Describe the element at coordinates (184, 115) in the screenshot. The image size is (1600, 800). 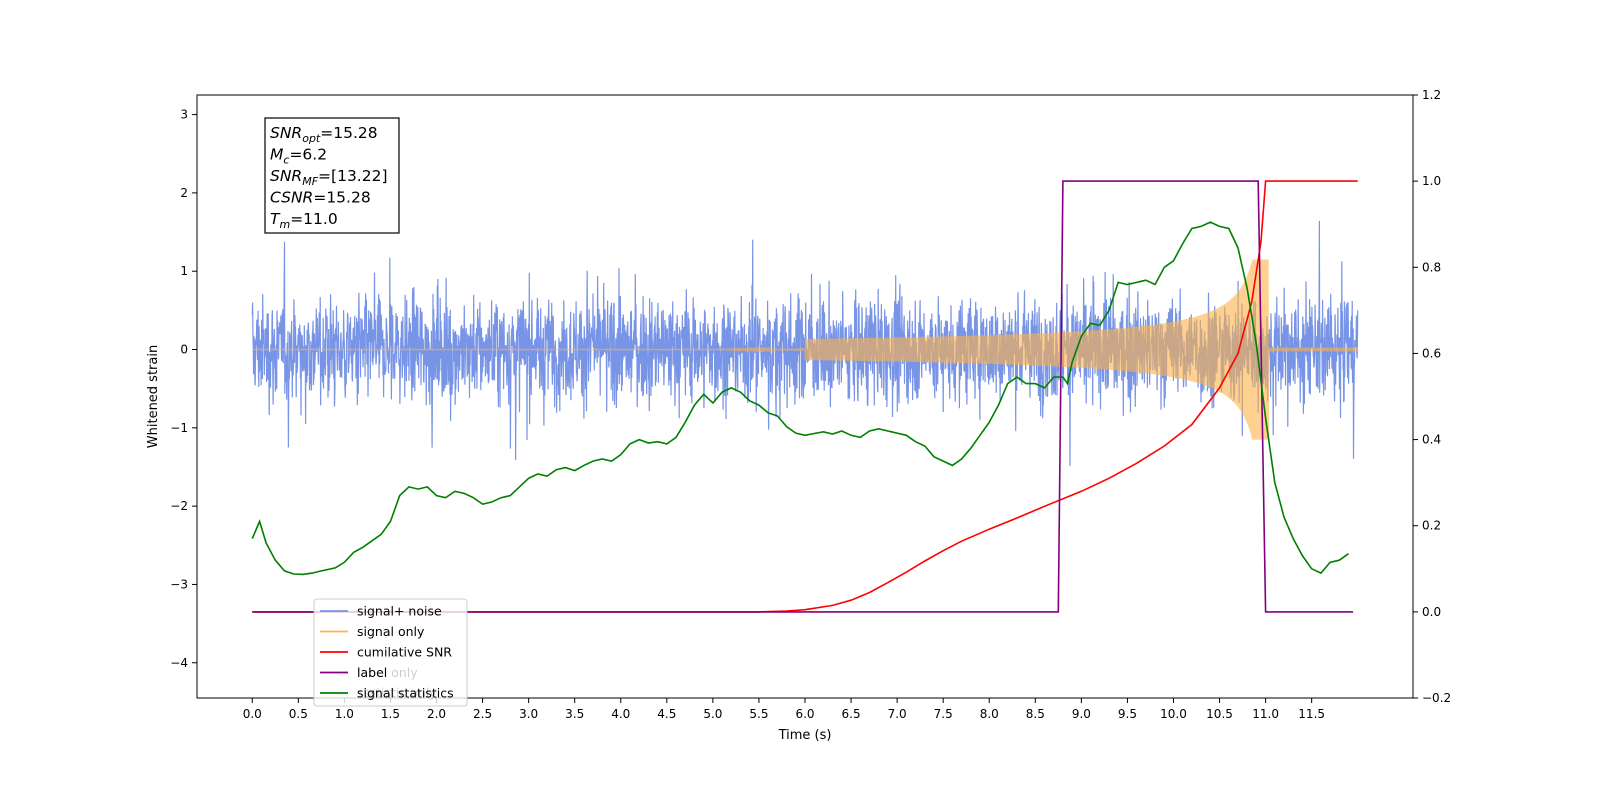
I see `y-left-tick-label: 3` at that location.